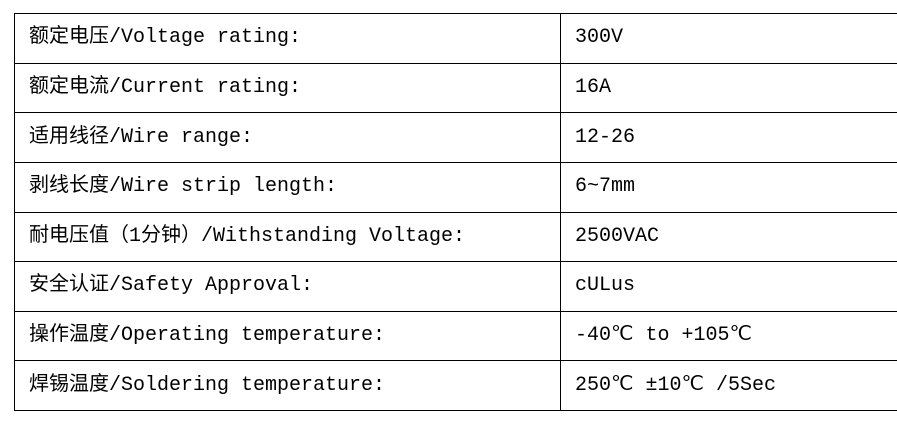  I want to click on table-row: 适用线径/Wire range: 12-26, so click(455, 137).